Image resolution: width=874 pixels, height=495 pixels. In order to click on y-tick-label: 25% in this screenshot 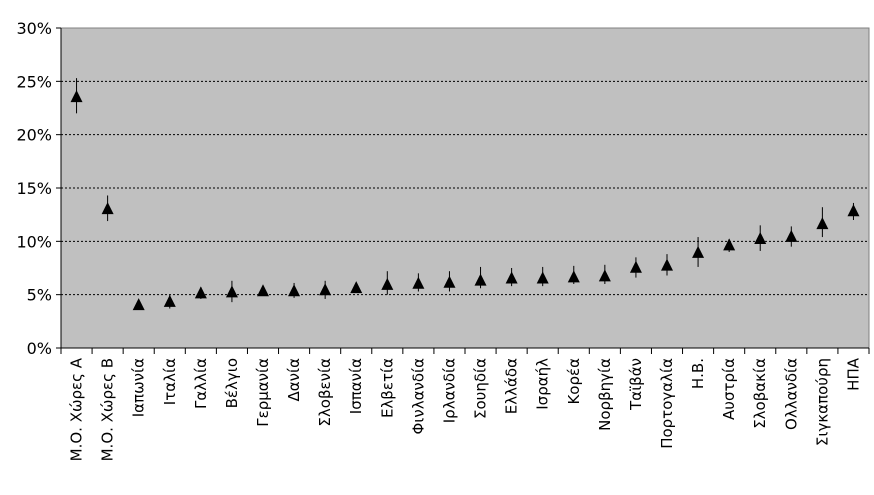, I will do `click(34, 81)`.